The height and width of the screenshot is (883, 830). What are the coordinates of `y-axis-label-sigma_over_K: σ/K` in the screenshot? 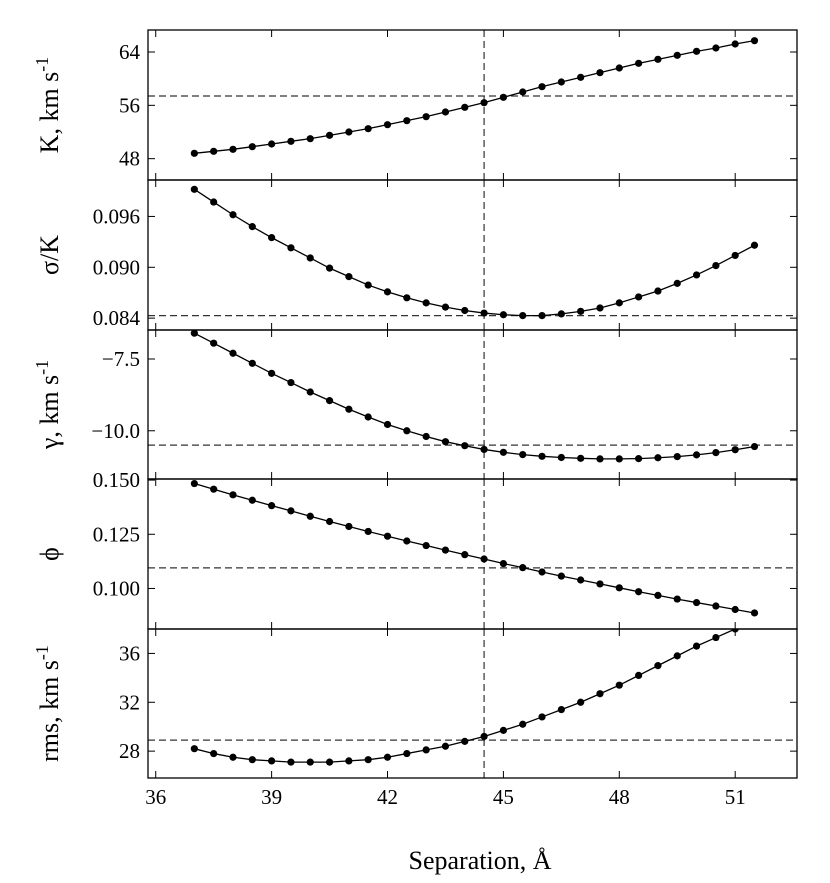 It's located at (49, 255).